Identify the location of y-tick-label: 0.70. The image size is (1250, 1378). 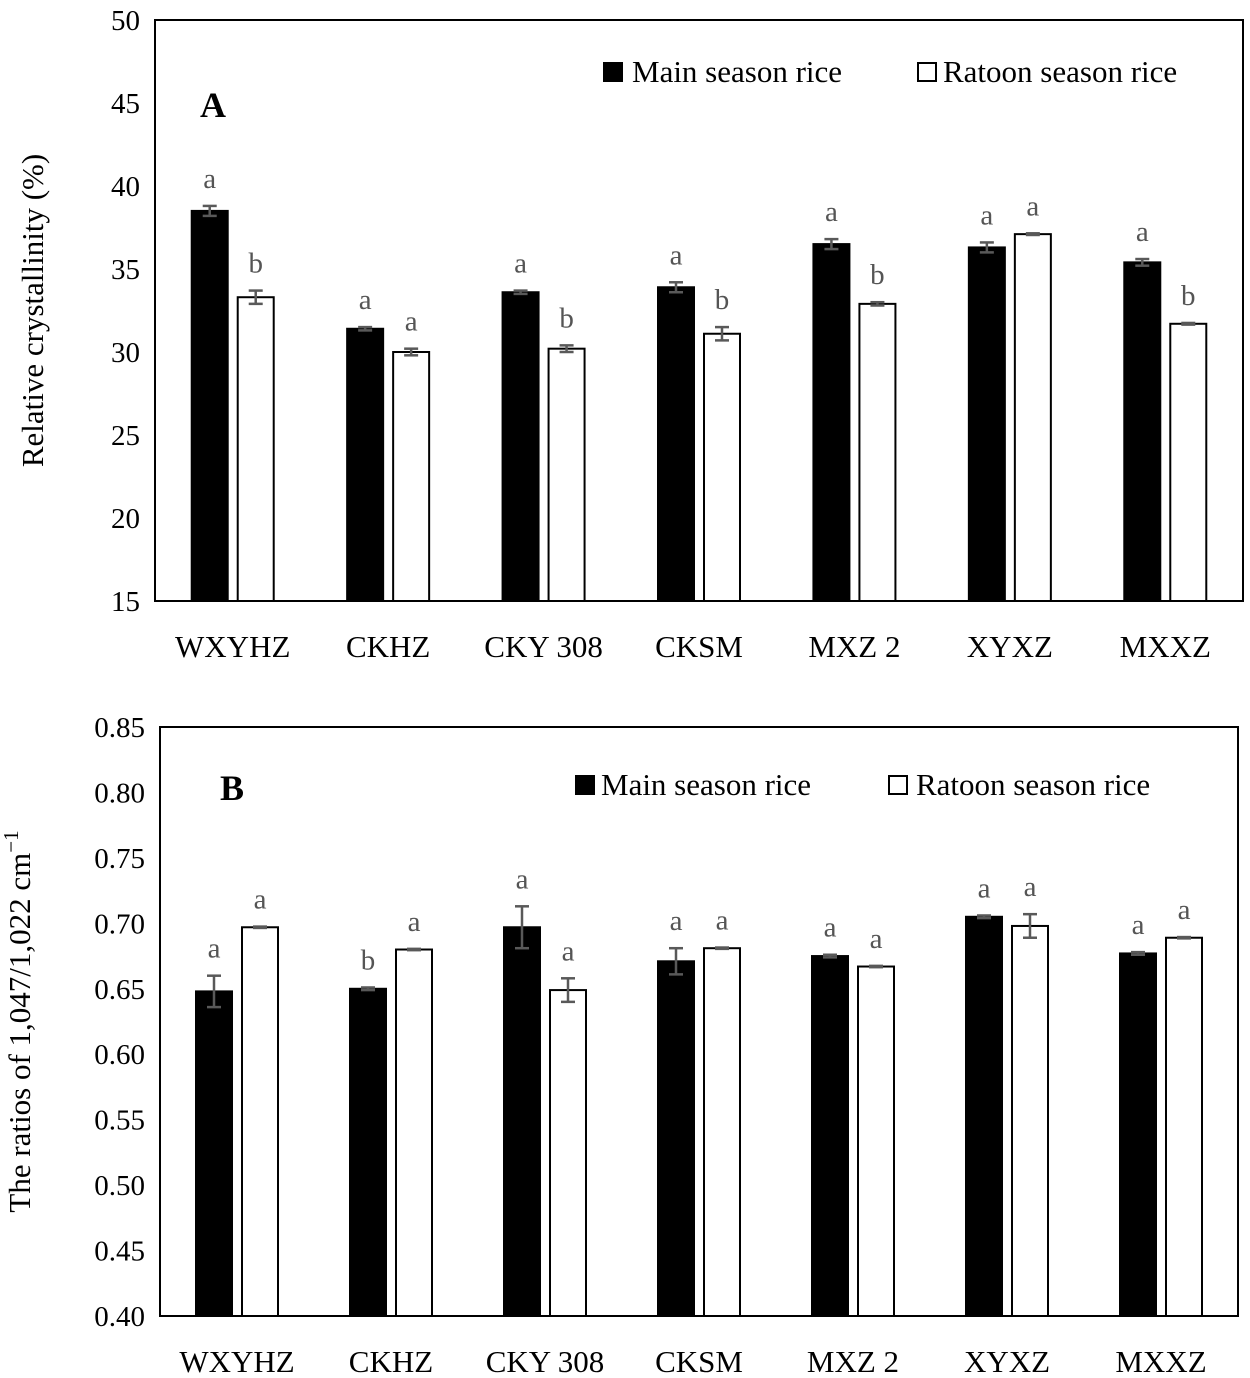
(119, 924).